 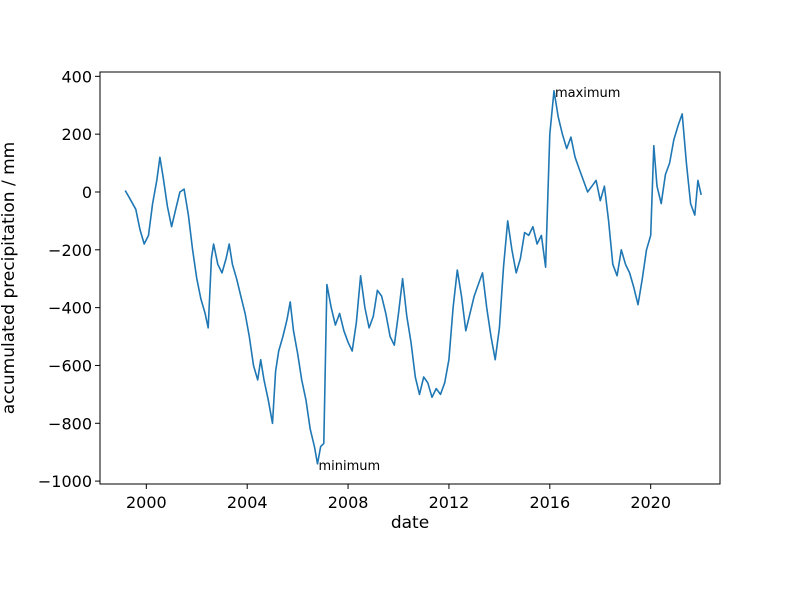 I want to click on y-tick-label: 400, so click(x=76, y=76).